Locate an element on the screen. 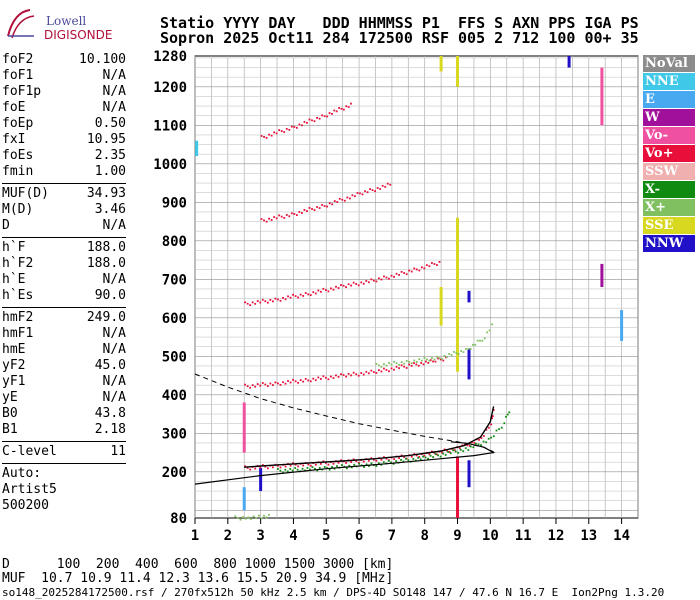 Image resolution: width=700 pixels, height=600 pixels. param-row: yE N/A is located at coordinates (64, 398).